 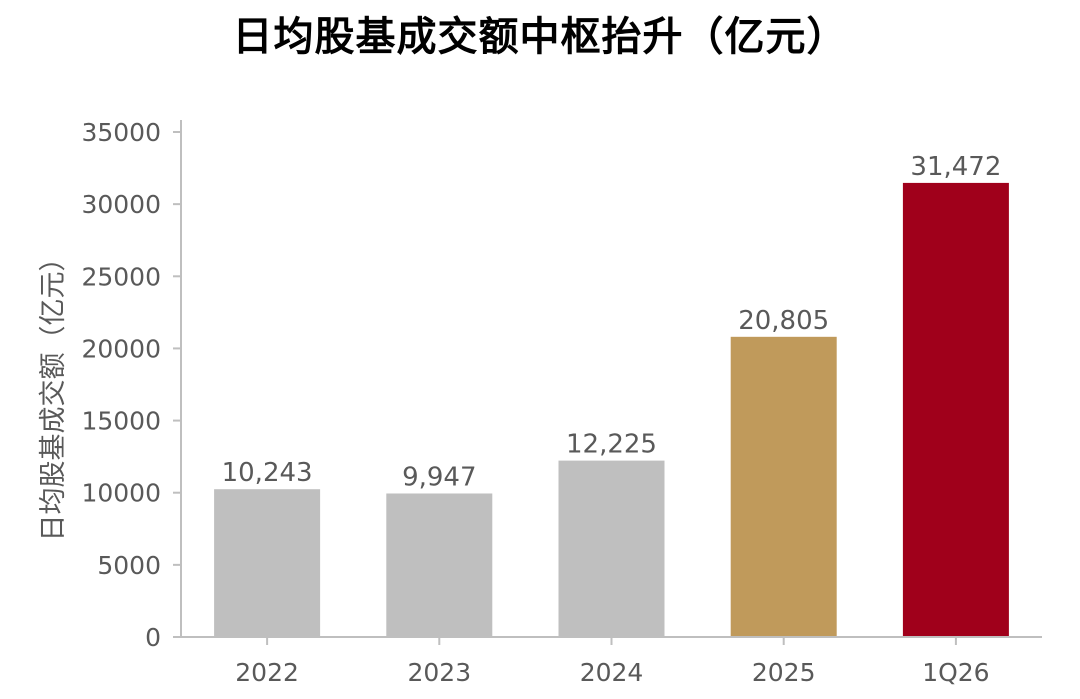 What do you see at coordinates (53, 393) in the screenshot?
I see `y-axis-title: 日均股基成交额（亿元）` at bounding box center [53, 393].